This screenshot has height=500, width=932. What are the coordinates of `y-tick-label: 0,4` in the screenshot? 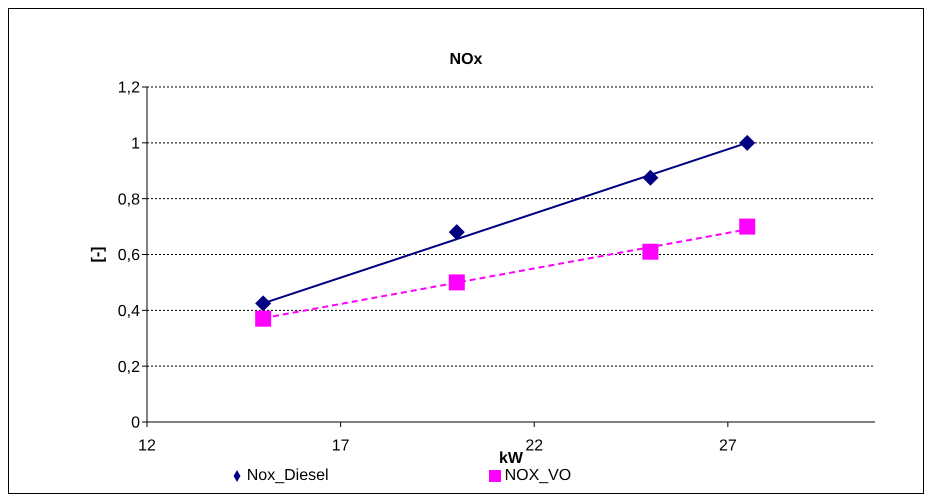 It's located at (129, 311).